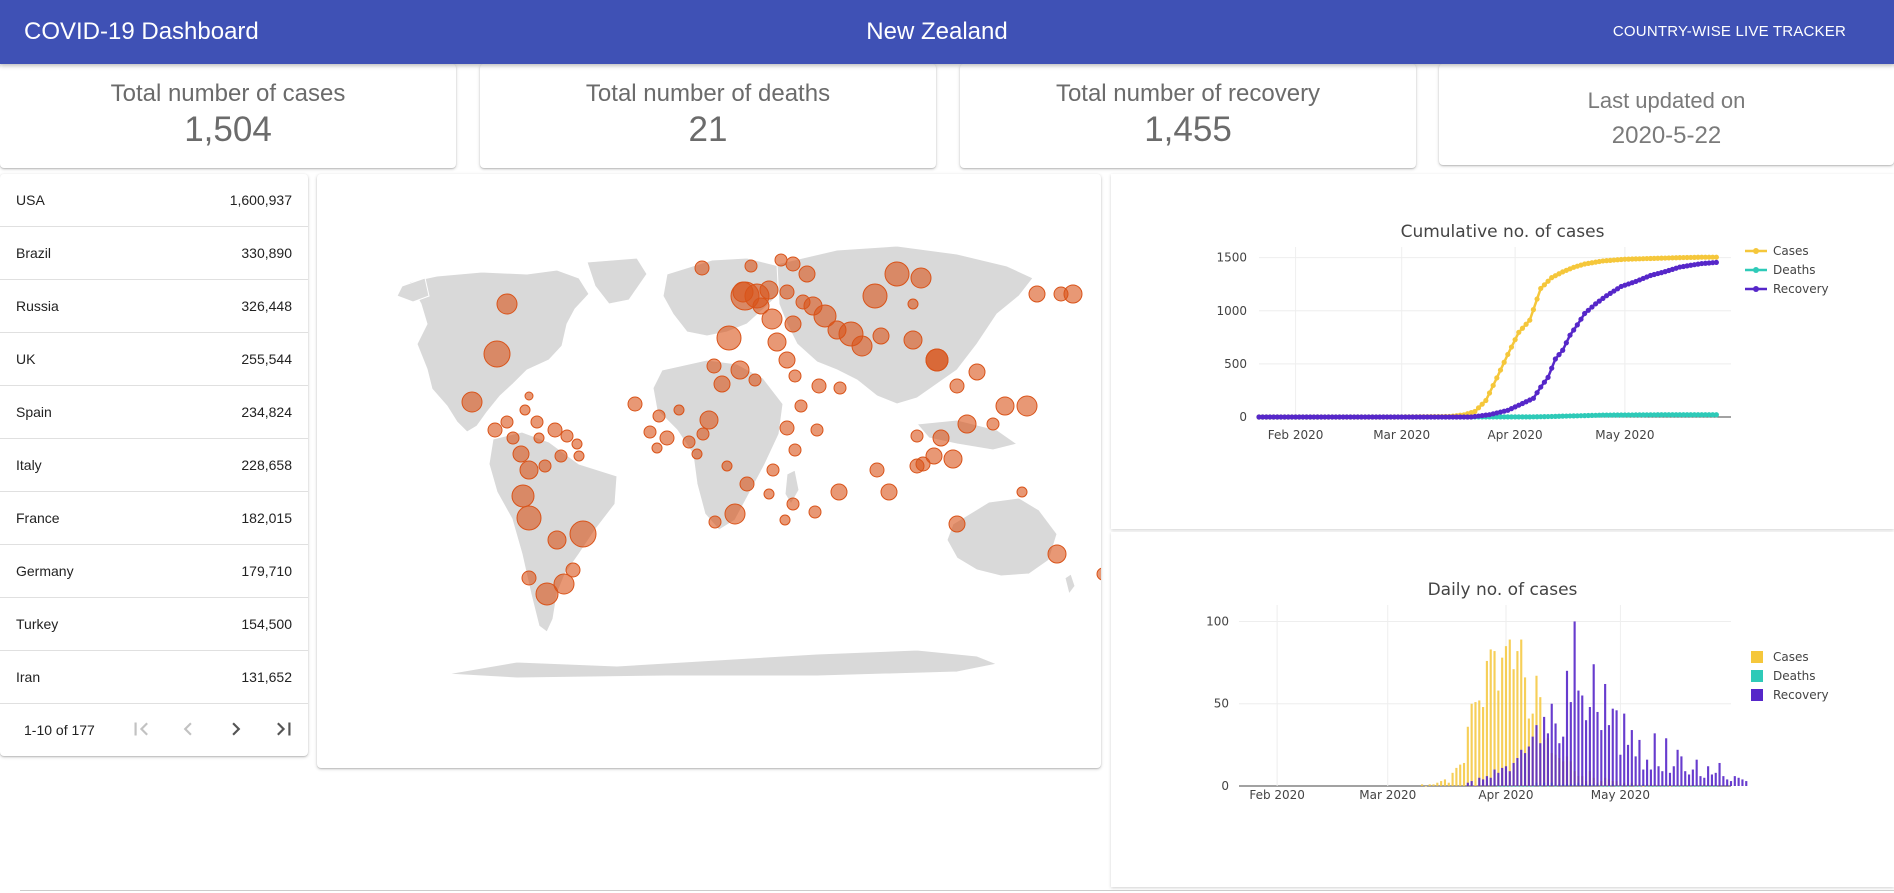 The image size is (1894, 893). What do you see at coordinates (154, 624) in the screenshot?
I see `table-row: Turkey 154,500` at bounding box center [154, 624].